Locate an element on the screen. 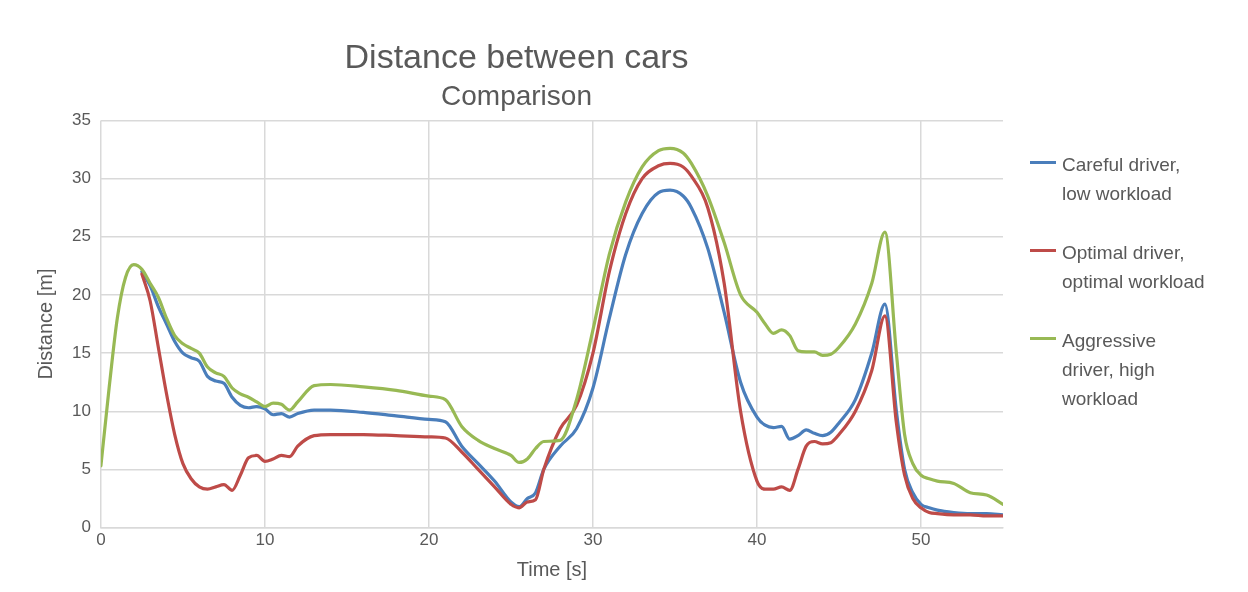 This screenshot has width=1248, height=592. x-tick-label: 50 is located at coordinates (921, 540).